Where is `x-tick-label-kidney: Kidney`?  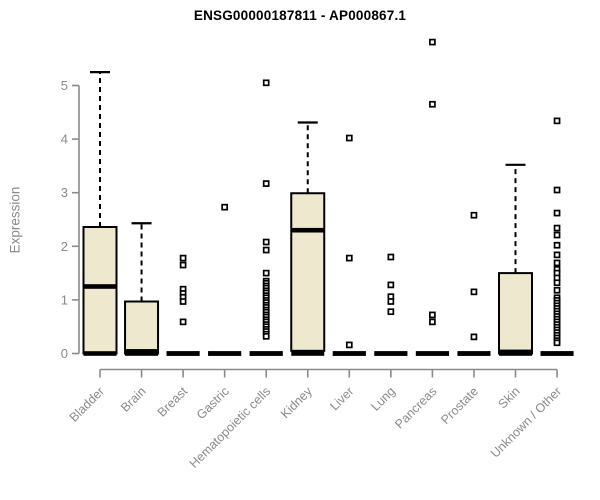
x-tick-label-kidney: Kidney is located at coordinates (296, 402).